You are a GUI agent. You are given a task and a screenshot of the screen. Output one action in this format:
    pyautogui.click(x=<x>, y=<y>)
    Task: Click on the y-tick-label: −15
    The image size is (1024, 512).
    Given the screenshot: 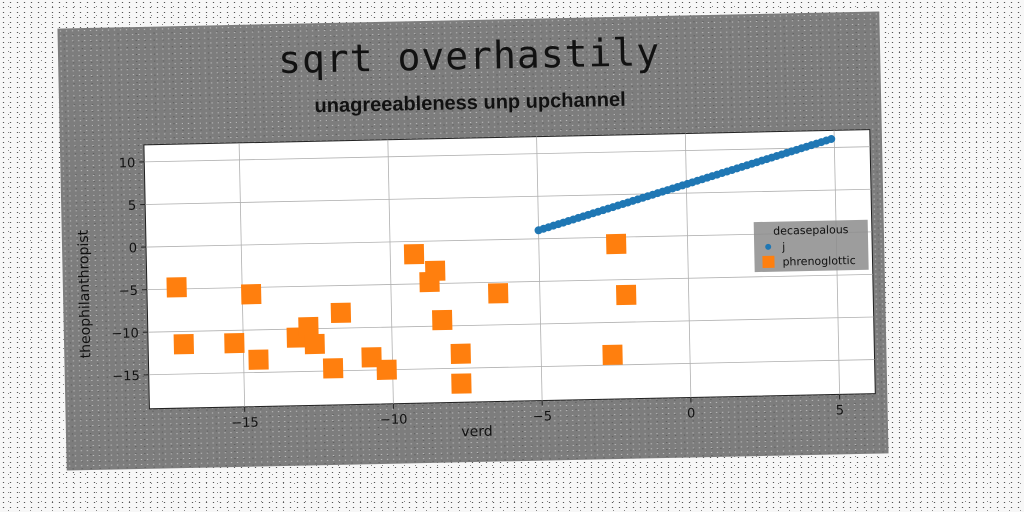 What is the action you would take?
    pyautogui.click(x=126, y=377)
    